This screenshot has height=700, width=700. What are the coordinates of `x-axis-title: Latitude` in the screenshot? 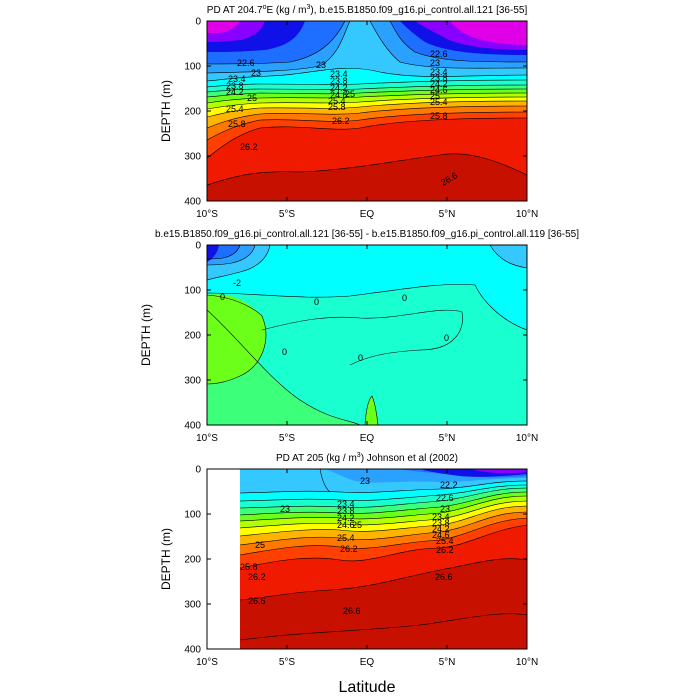 It's located at (367, 687).